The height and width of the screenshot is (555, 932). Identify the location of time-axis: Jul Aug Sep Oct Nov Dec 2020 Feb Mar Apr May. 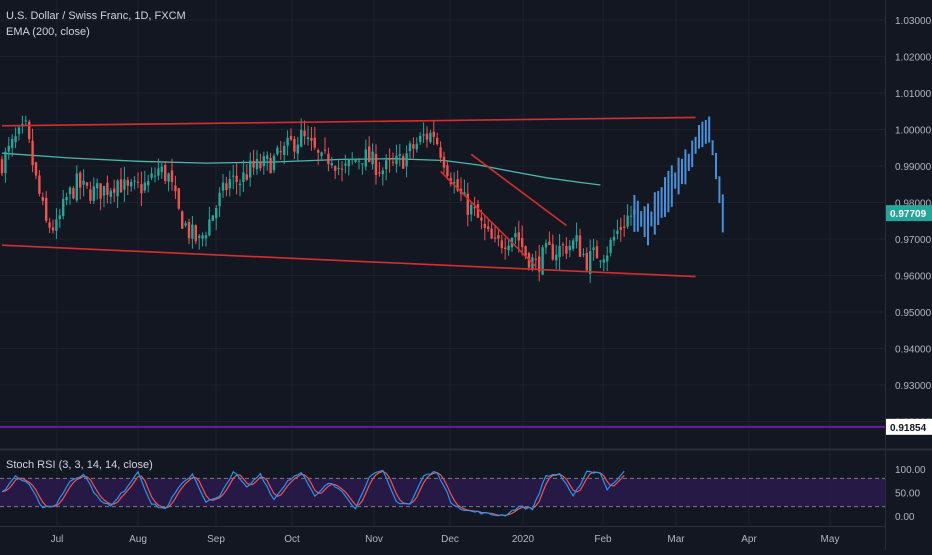
(445, 539).